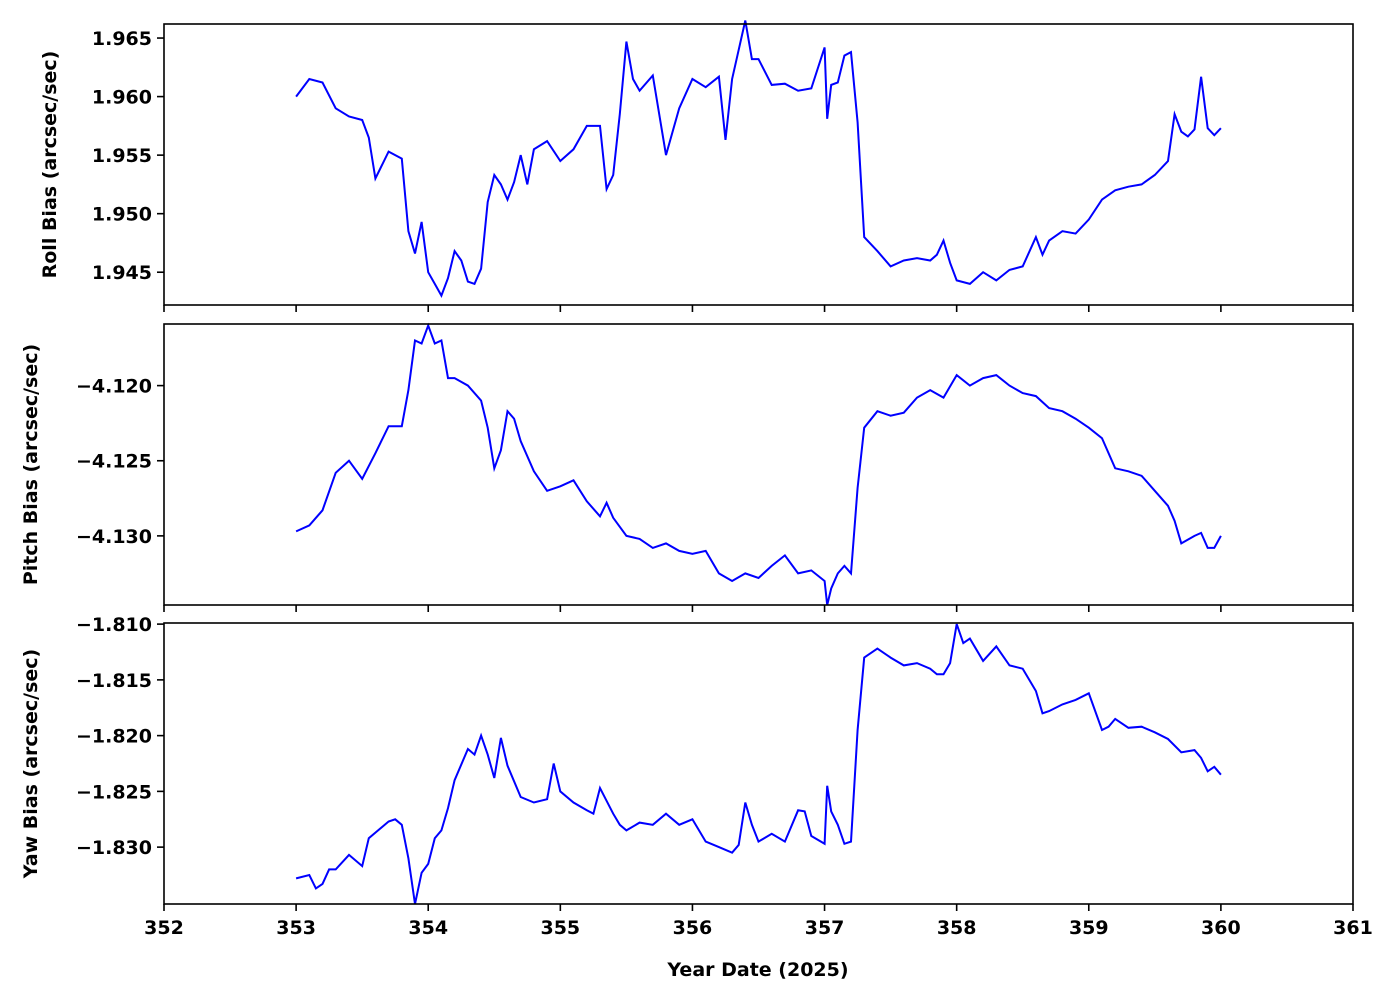  I want to click on x-tick-label: 352, so click(164, 928).